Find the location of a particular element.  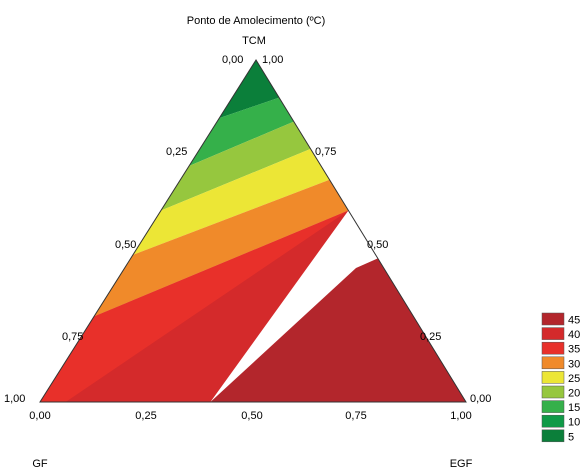

bottom-tick-2: 0,50 is located at coordinates (251, 416).